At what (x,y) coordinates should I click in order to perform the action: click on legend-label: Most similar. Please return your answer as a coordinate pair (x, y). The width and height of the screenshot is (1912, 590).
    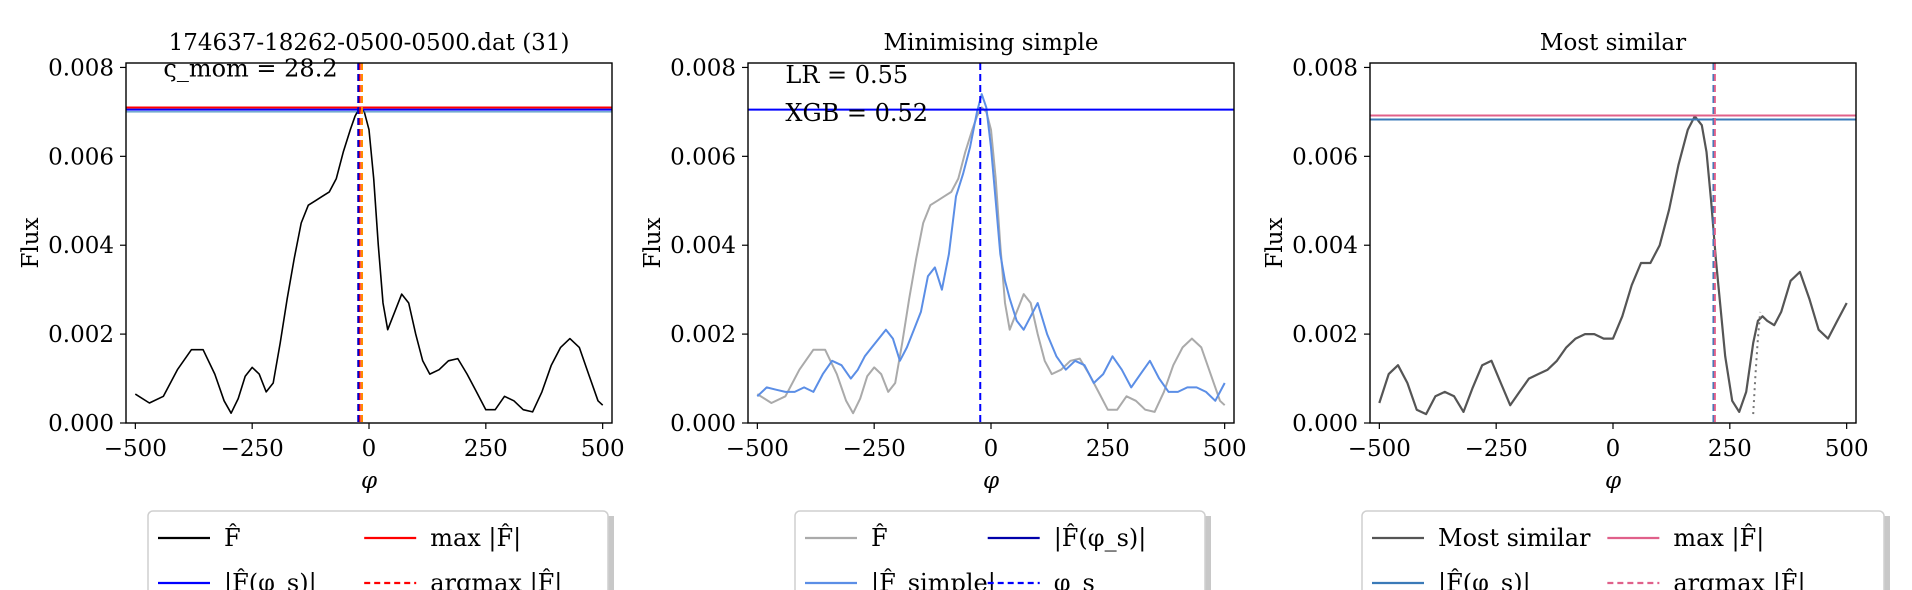
    Looking at the image, I should click on (1514, 538).